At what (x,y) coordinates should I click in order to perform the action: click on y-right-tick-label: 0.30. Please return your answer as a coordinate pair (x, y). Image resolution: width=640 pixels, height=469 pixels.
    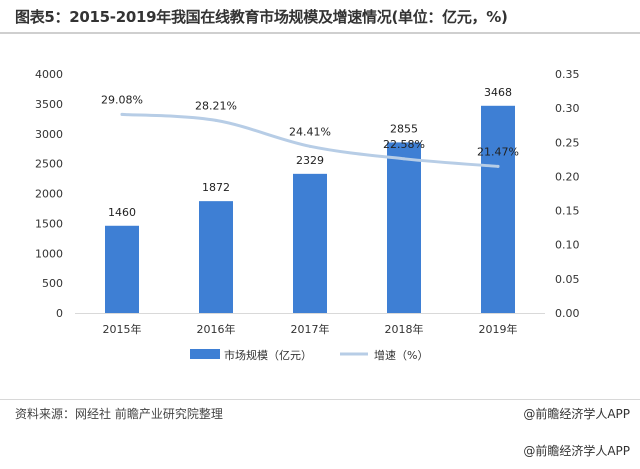
    Looking at the image, I should click on (567, 108).